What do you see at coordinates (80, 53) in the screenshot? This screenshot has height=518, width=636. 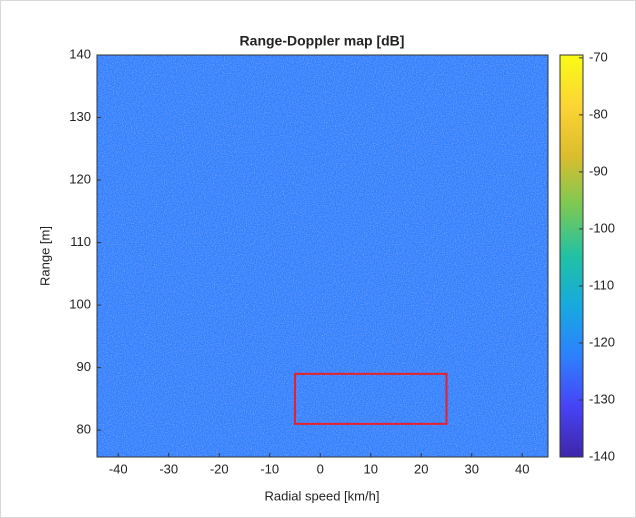 I see `y-tick-label: 140` at bounding box center [80, 53].